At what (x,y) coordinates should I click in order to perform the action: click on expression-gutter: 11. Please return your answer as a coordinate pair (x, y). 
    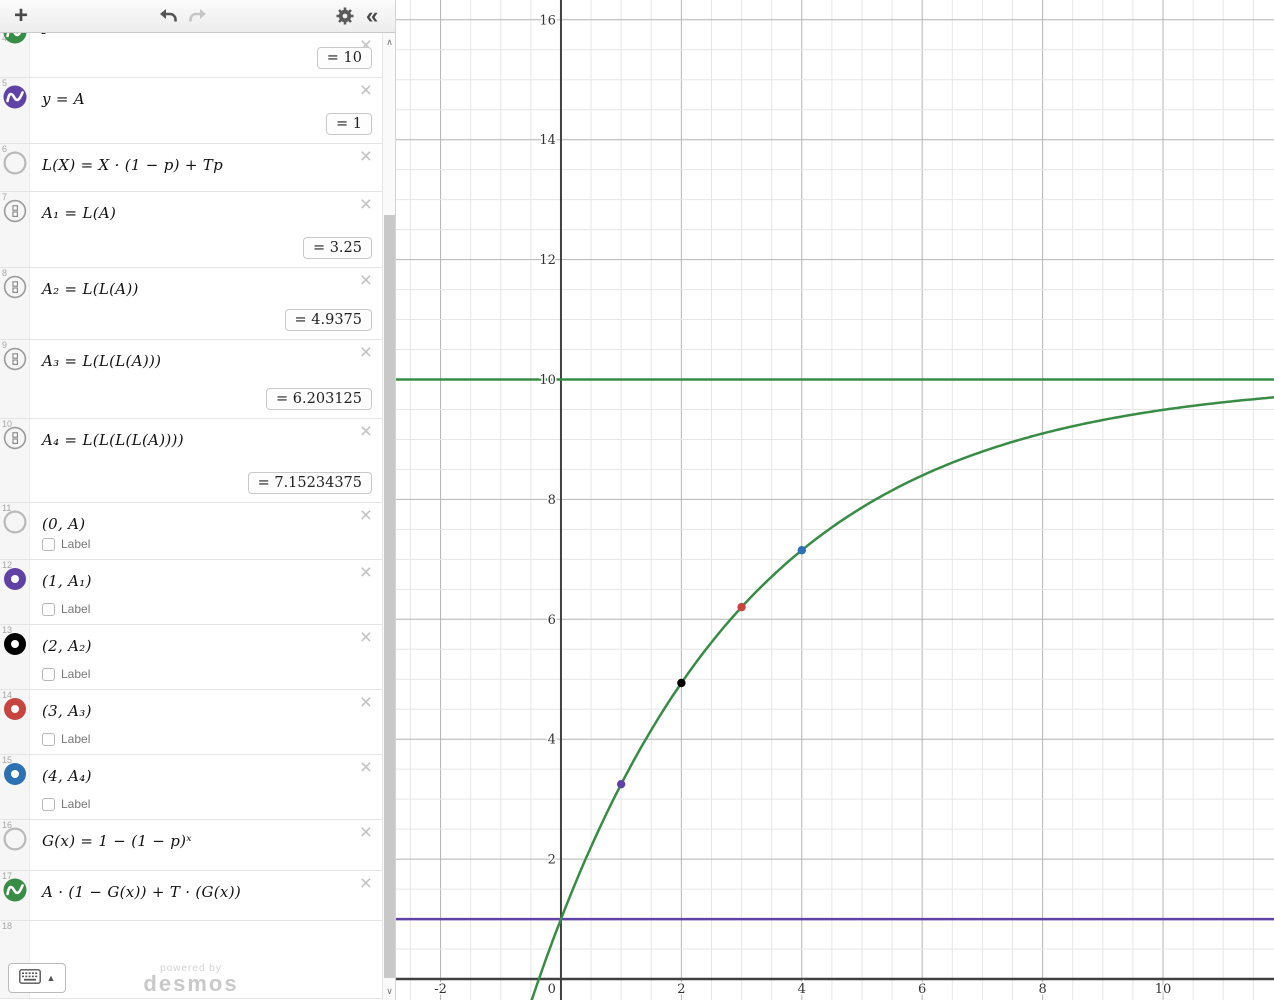
    Looking at the image, I should click on (15, 531).